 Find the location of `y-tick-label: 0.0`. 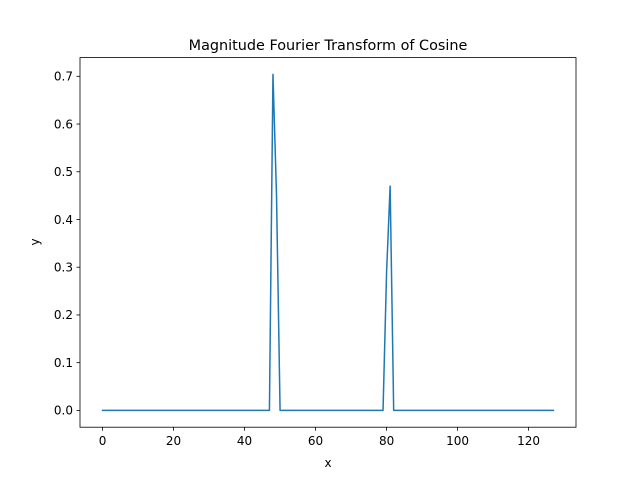

y-tick-label: 0.0 is located at coordinates (63, 411).